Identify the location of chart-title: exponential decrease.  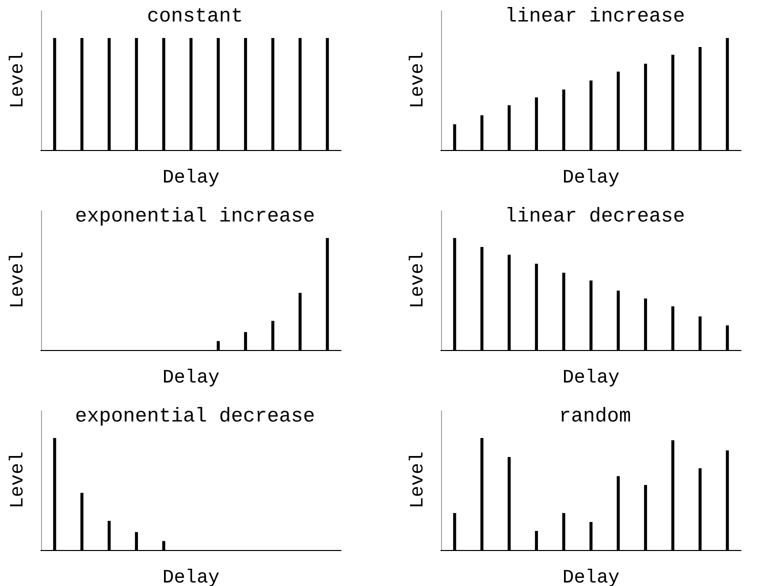
(195, 417).